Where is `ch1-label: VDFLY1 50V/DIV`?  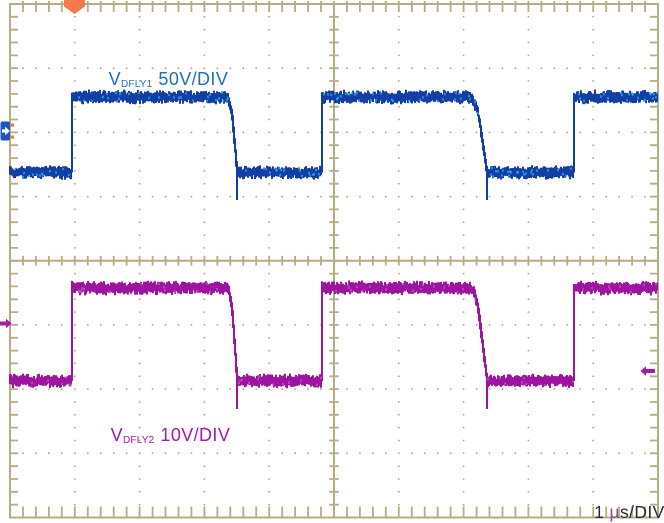
ch1-label: VDFLY1 50V/DIV is located at coordinates (157, 79).